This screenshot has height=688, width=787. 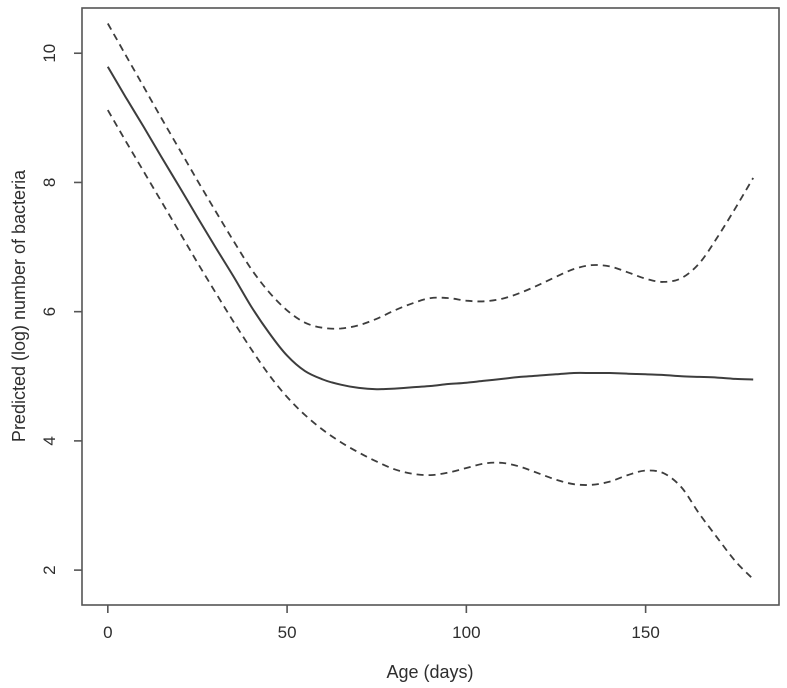 What do you see at coordinates (287, 632) in the screenshot?
I see `x-tick-label: 50` at bounding box center [287, 632].